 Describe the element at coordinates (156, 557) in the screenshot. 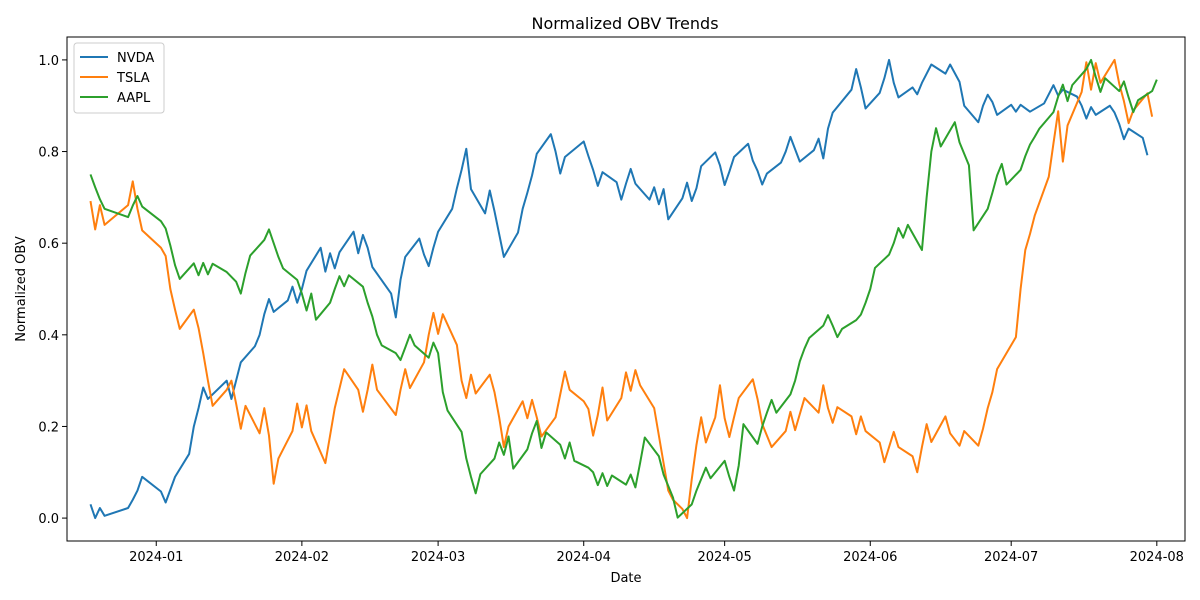

I see `x-tick-label: 2024-01` at that location.